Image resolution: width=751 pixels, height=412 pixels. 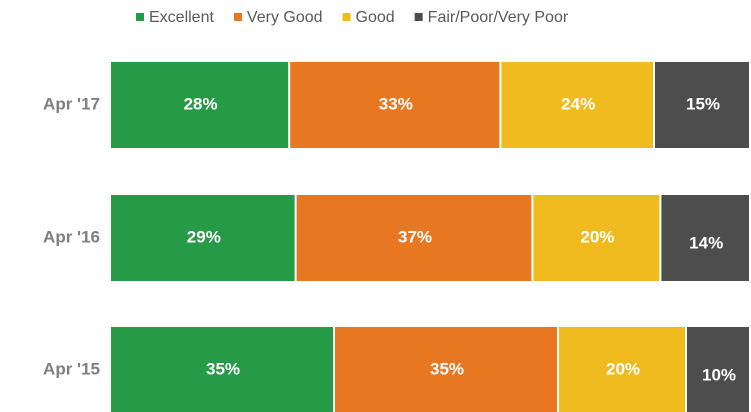 I want to click on data-label: 24%, so click(x=578, y=103).